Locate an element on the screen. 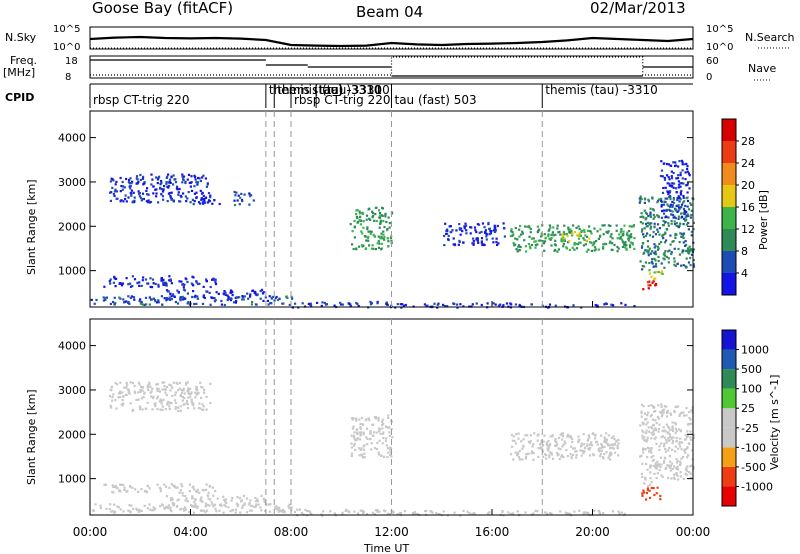  heat-cell-r10 is located at coordinates (650, 478).